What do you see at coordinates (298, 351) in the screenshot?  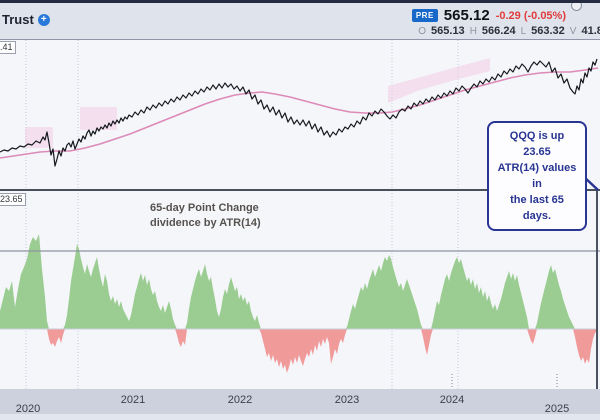 I see `histogram-negative` at bounding box center [298, 351].